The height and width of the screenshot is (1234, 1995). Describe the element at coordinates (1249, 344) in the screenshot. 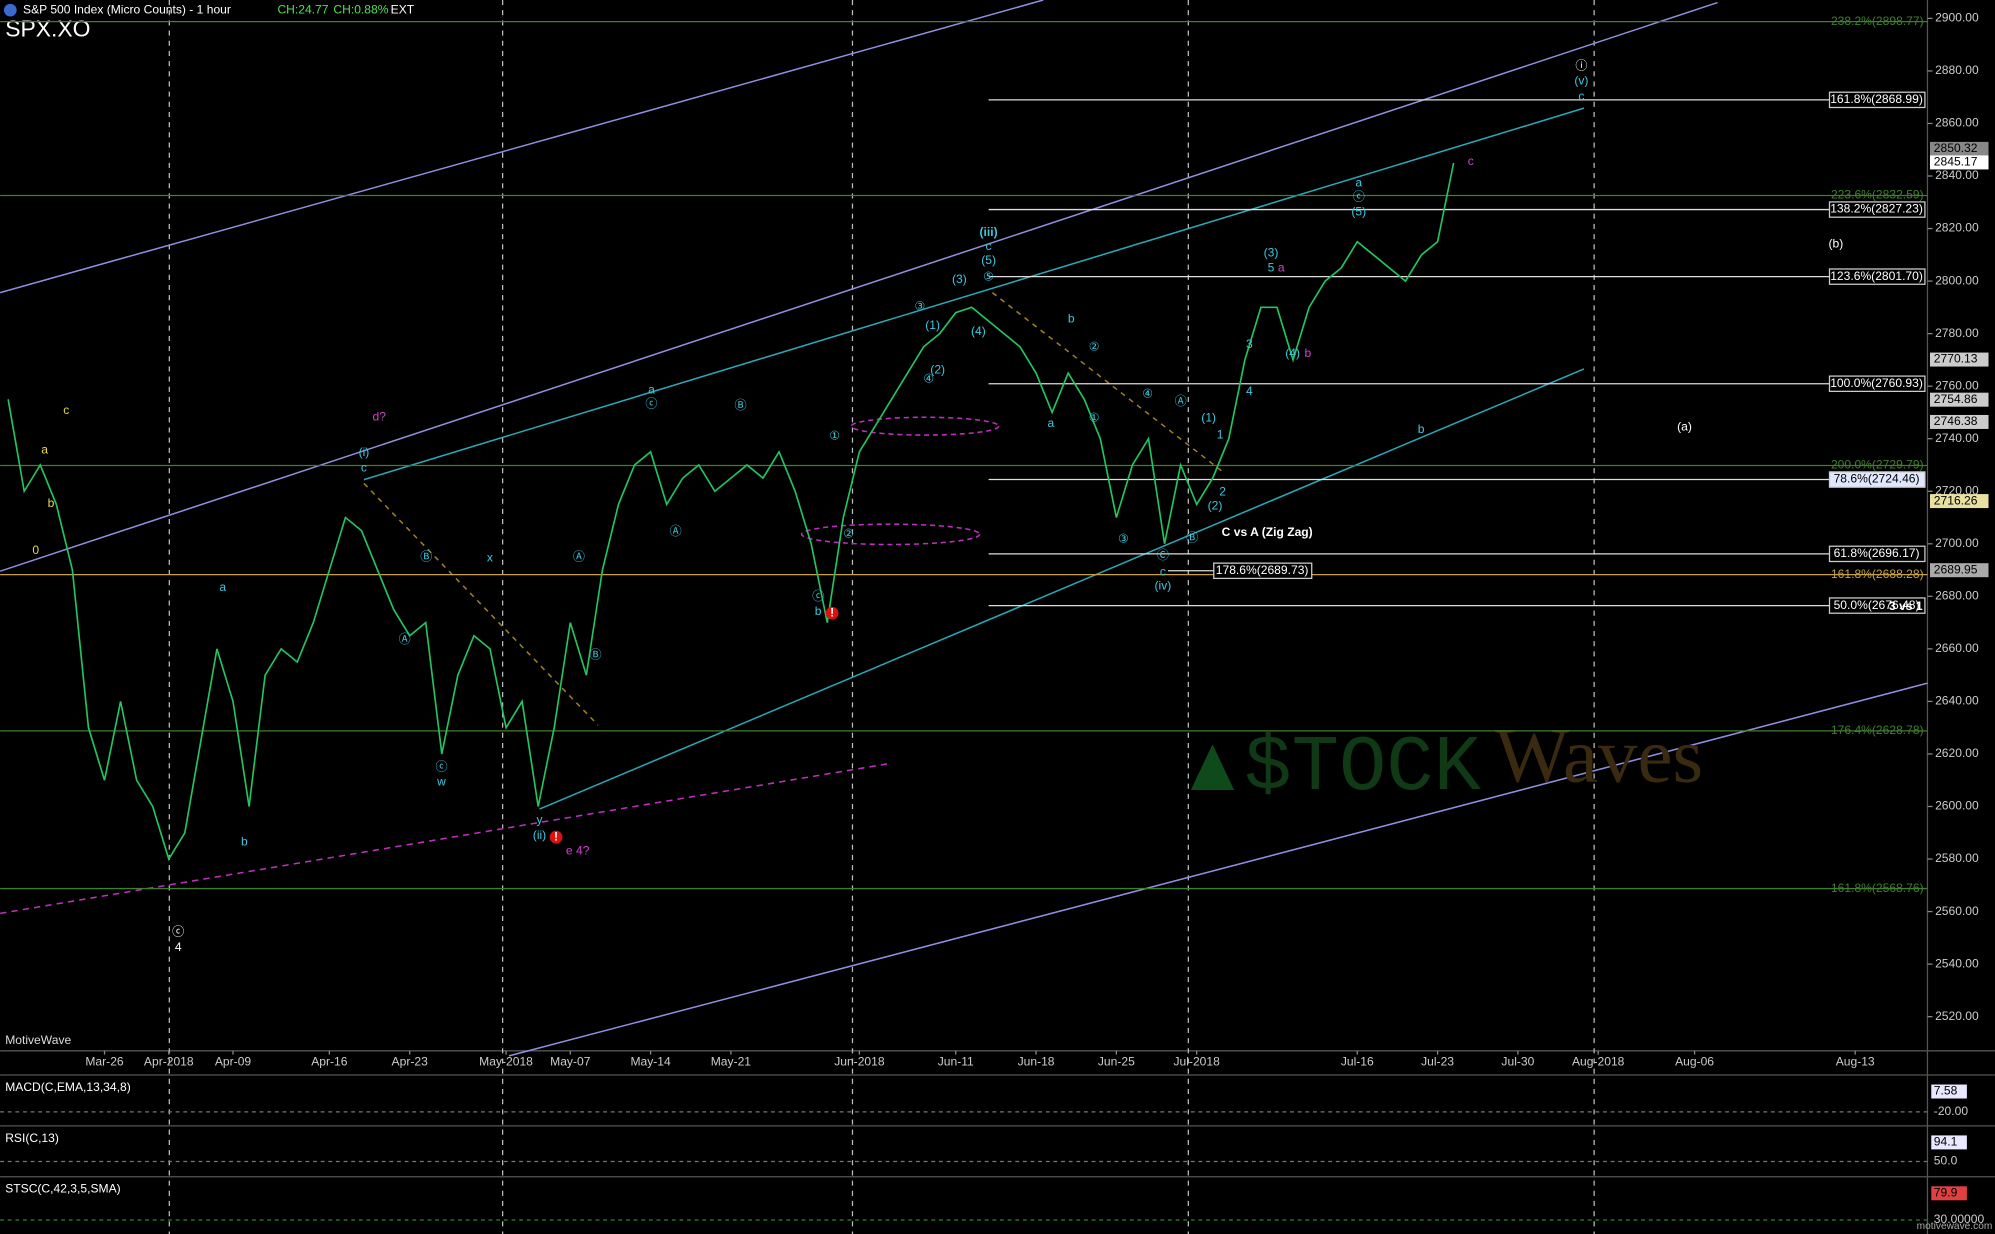

I see `wave-label: 3` at that location.